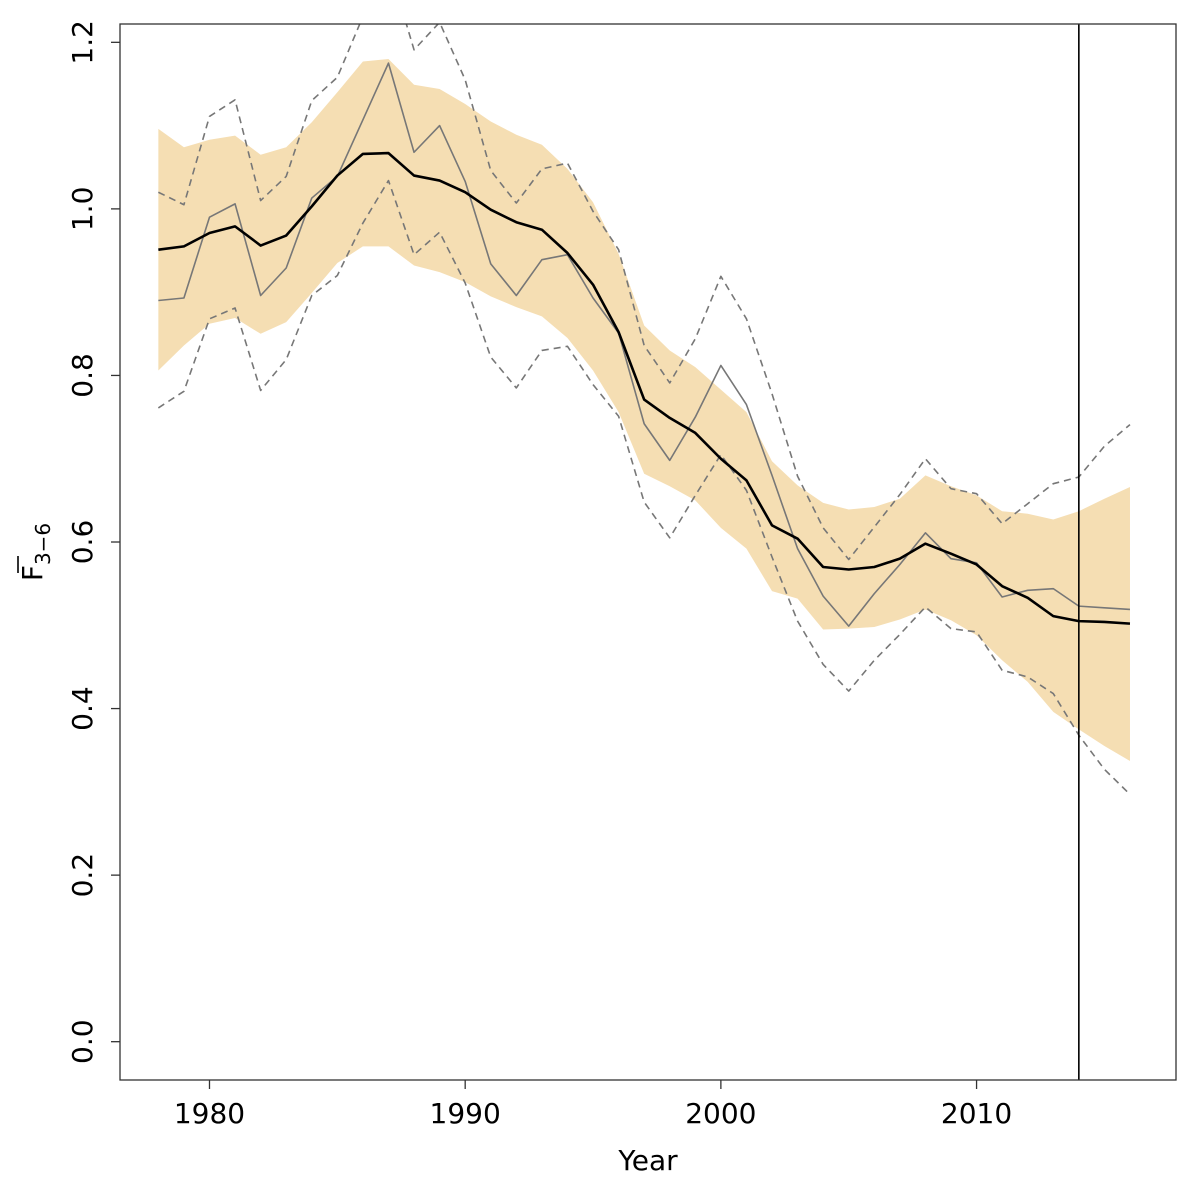 This screenshot has width=1200, height=1200. What do you see at coordinates (209, 1113) in the screenshot?
I see `x-tick-label: 1980` at bounding box center [209, 1113].